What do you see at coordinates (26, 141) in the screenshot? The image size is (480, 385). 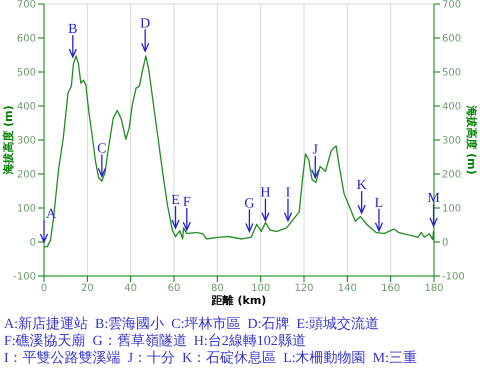 I see `y-tick-label: 300` at bounding box center [26, 141].